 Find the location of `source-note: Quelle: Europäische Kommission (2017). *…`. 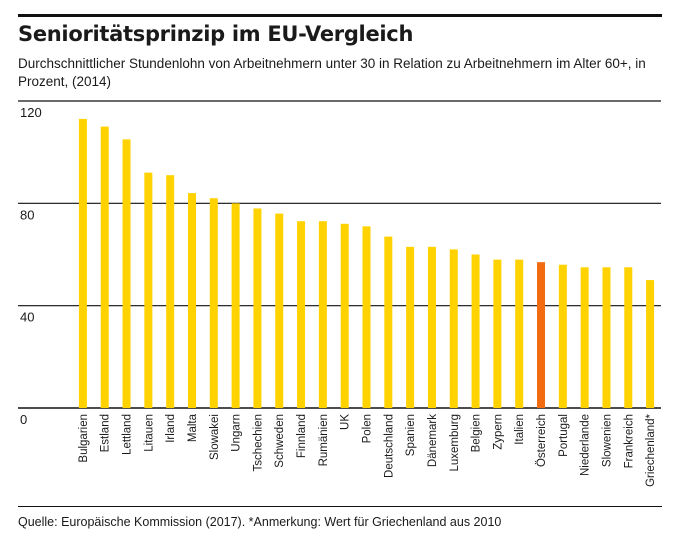

source-note: Quelle: Europäische Kommission (2017). *… is located at coordinates (260, 522).